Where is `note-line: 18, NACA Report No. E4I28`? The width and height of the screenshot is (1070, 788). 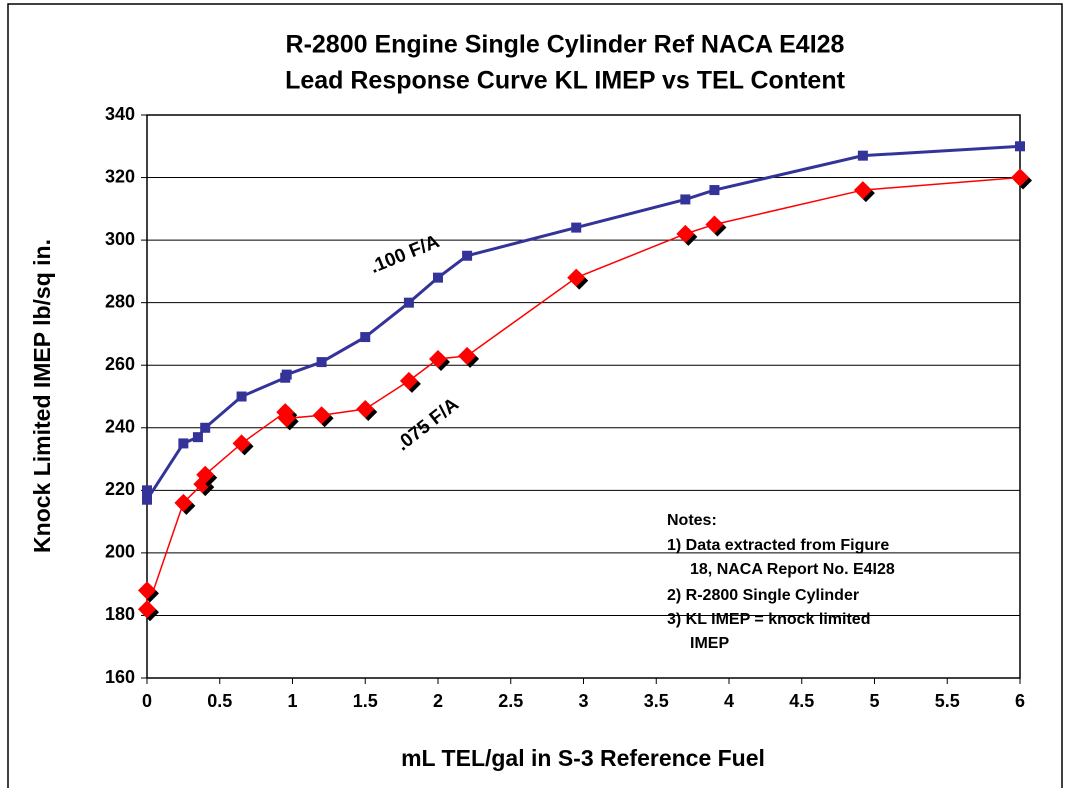 note-line: 18, NACA Report No. E4I28 is located at coordinates (792, 569).